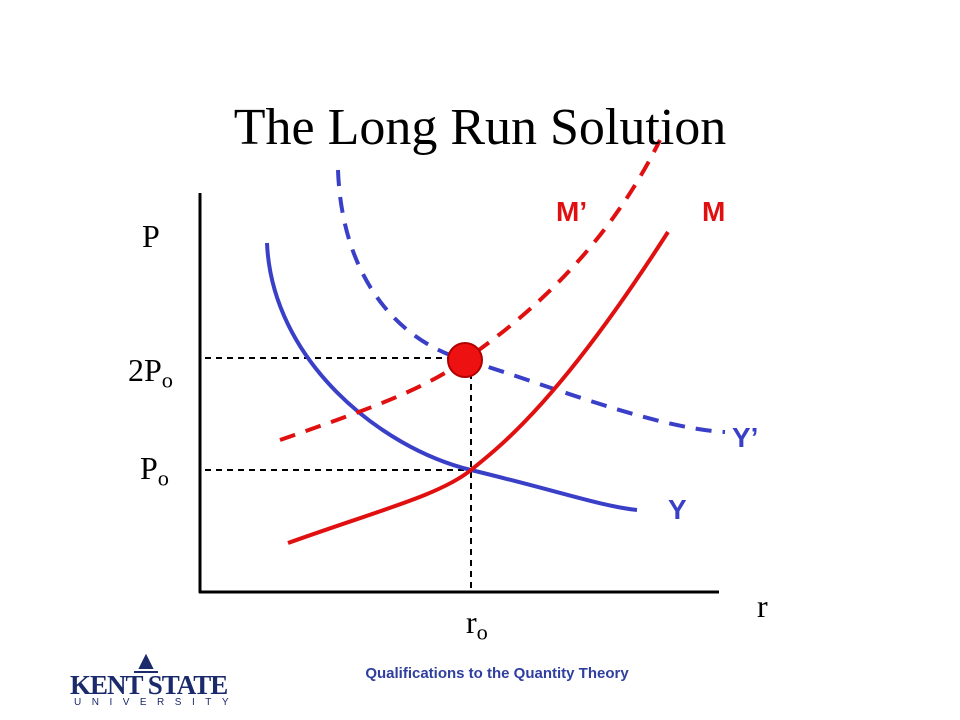  I want to click on y-axis-label: P, so click(151, 236).